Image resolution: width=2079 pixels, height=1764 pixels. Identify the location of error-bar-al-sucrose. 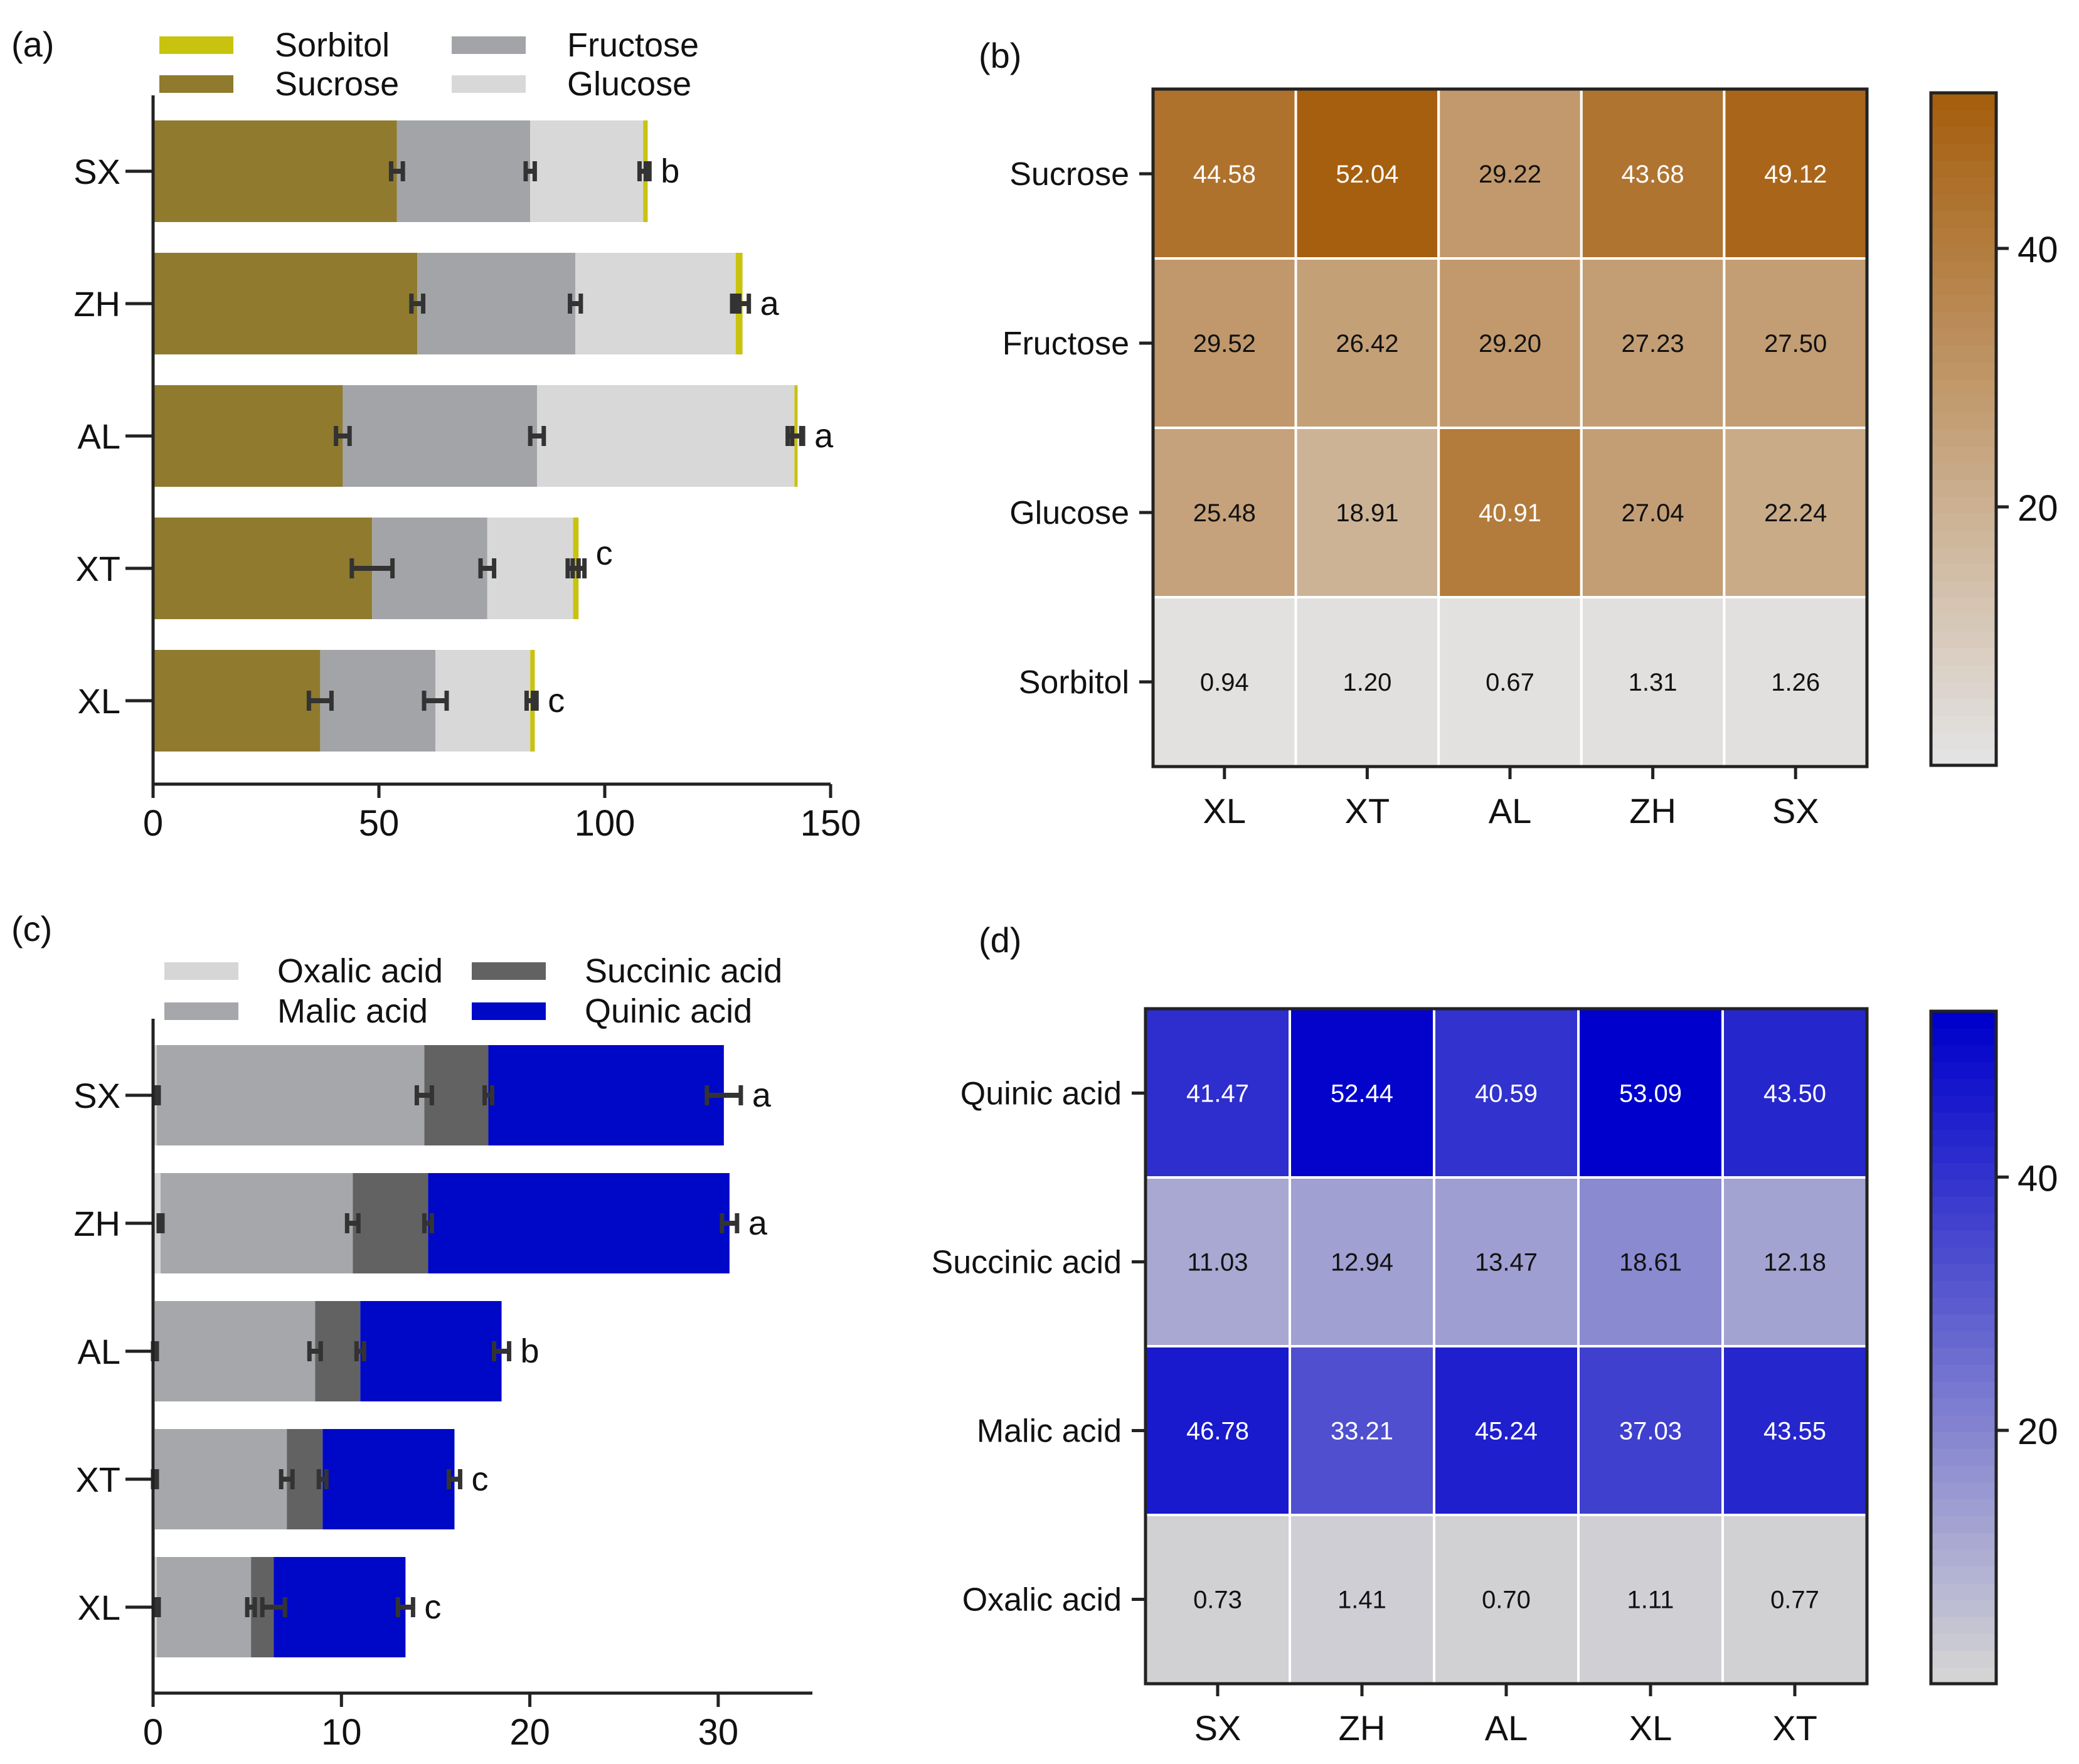
(343, 436).